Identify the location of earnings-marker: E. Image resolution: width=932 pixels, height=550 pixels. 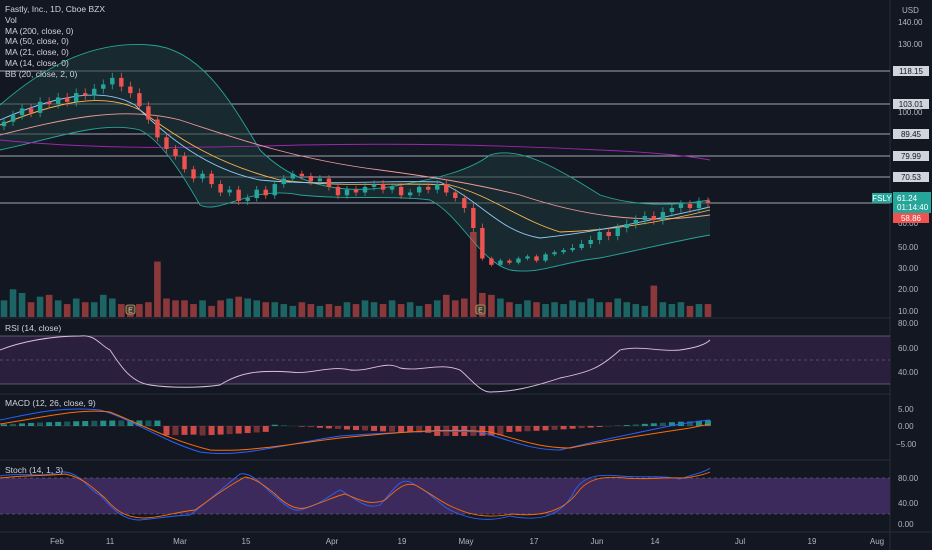
(130, 309).